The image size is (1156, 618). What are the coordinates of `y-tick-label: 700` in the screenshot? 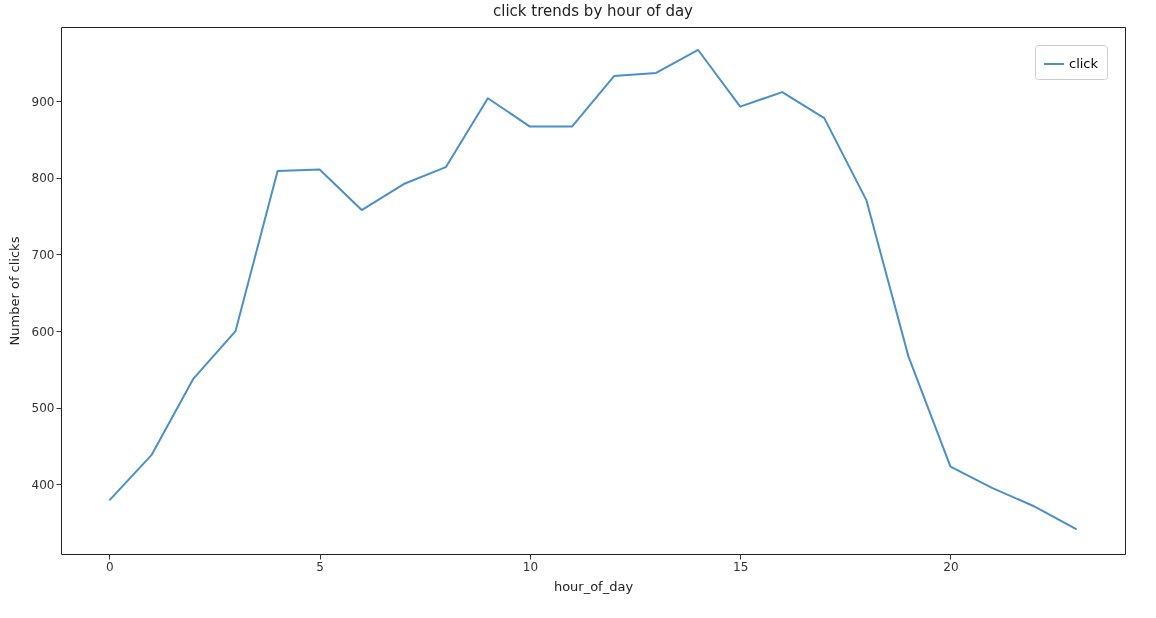 It's located at (43, 255).